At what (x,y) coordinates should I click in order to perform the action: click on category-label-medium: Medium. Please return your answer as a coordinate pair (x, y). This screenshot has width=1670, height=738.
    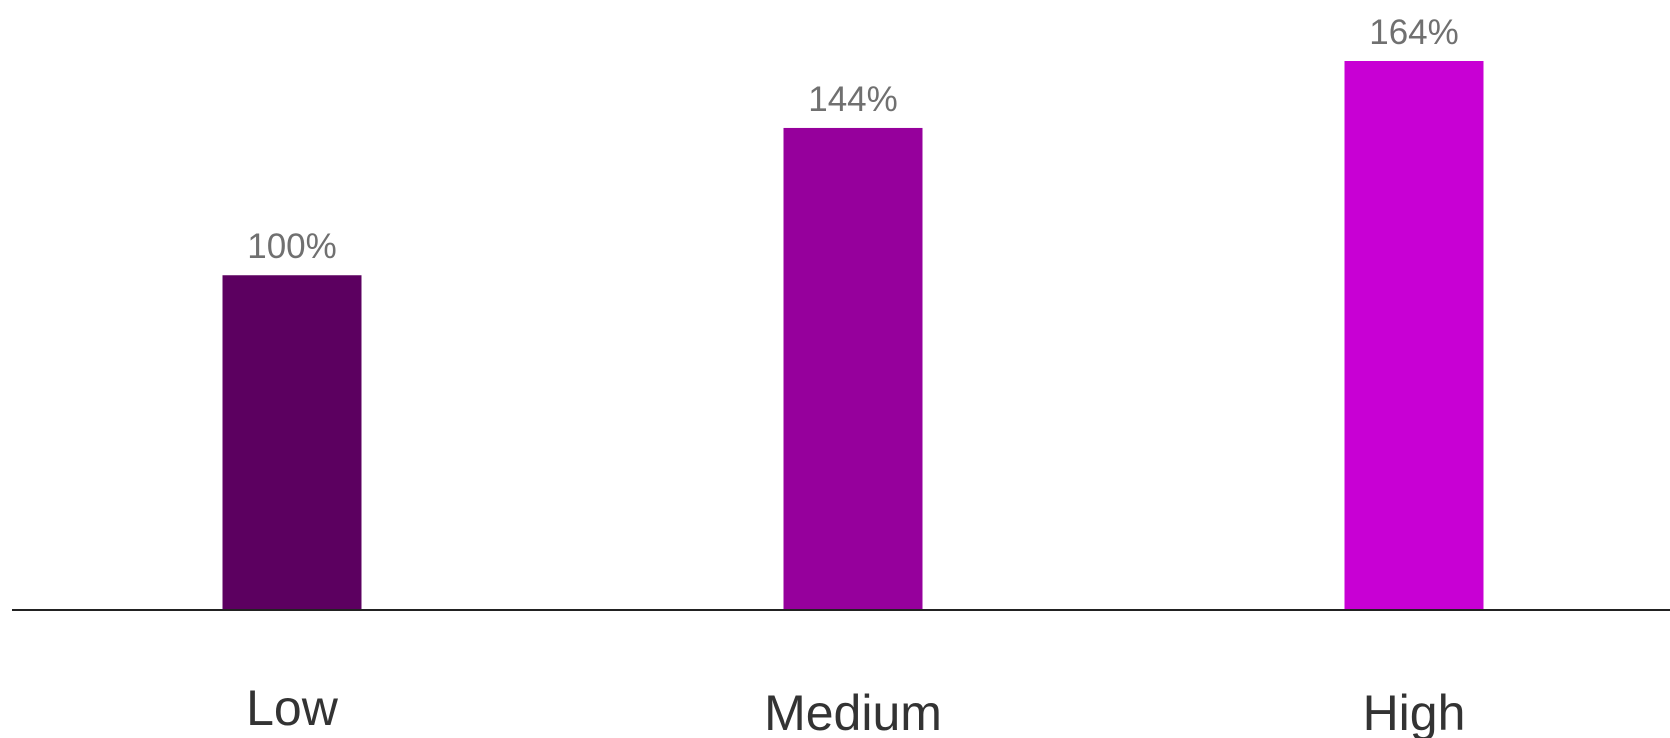
    Looking at the image, I should click on (853, 711).